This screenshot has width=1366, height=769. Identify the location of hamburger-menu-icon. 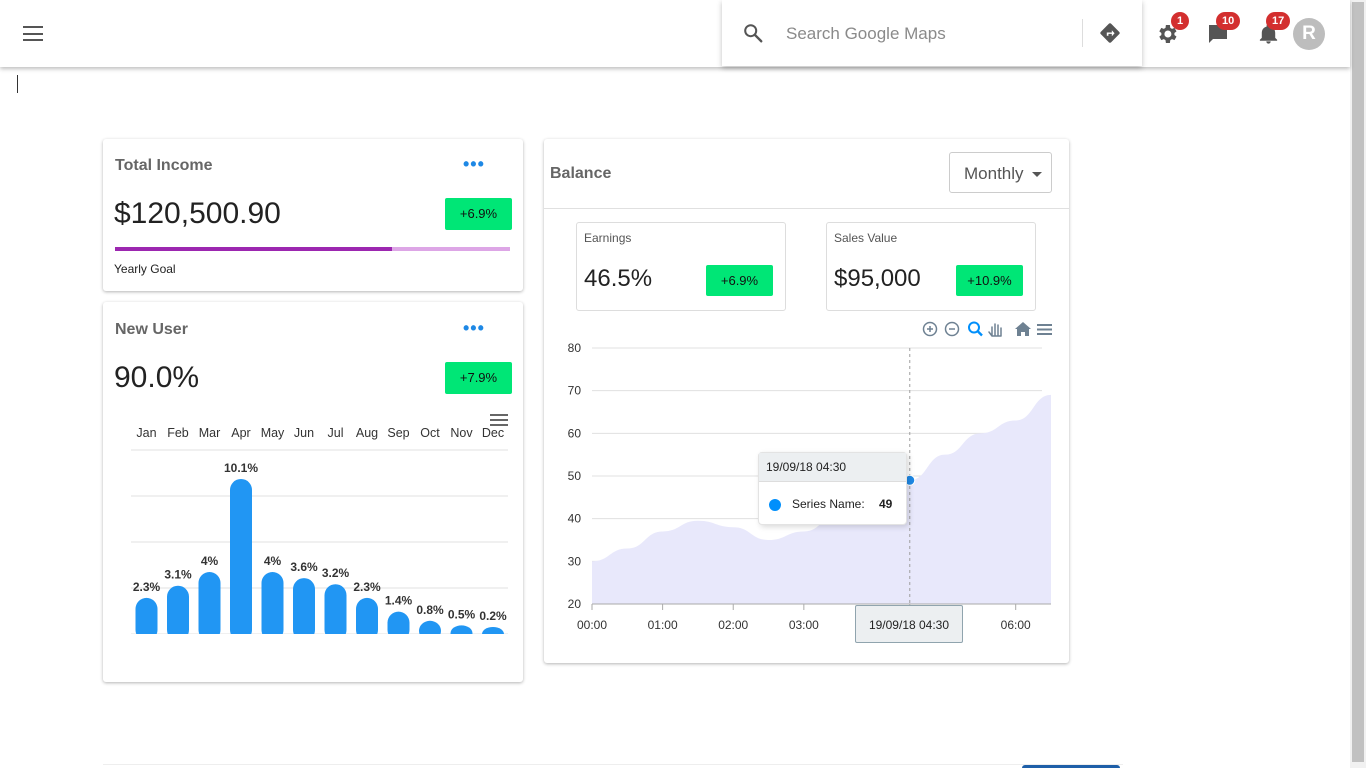
(33, 33).